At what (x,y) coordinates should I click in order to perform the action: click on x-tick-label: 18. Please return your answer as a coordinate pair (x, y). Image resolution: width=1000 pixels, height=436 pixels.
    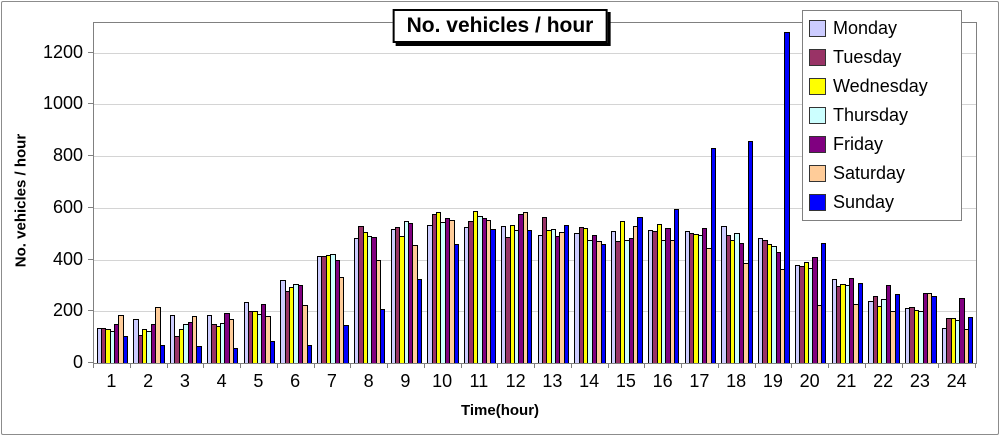
    Looking at the image, I should click on (736, 381).